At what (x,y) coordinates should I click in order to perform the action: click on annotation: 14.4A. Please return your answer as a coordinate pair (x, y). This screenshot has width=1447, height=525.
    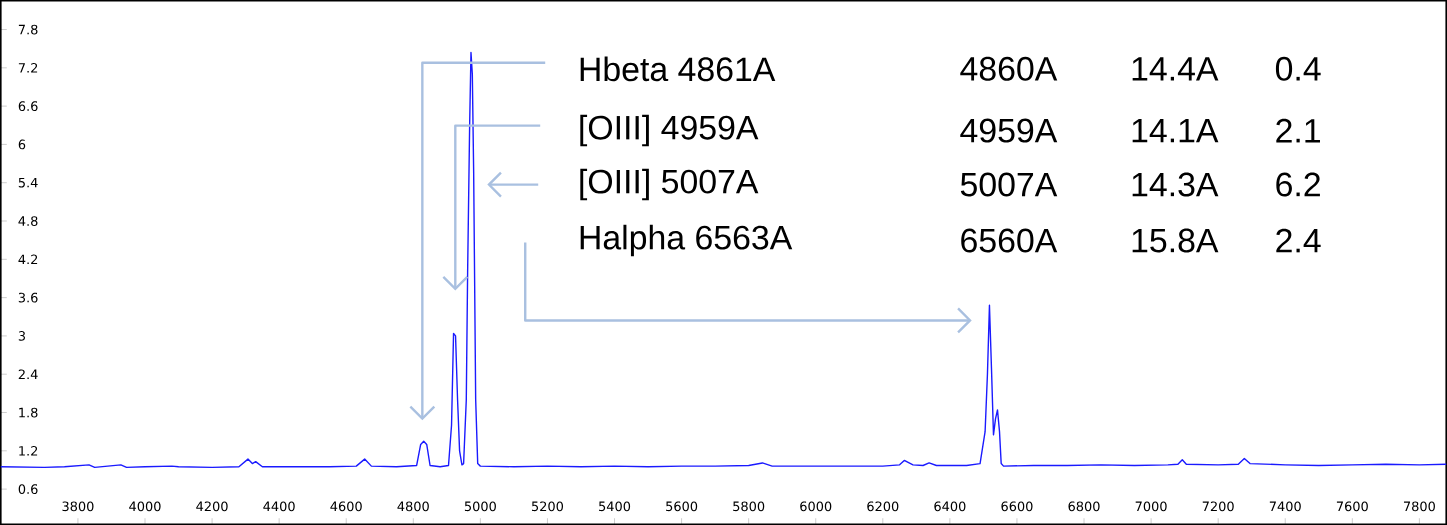
    Looking at the image, I should click on (1175, 69).